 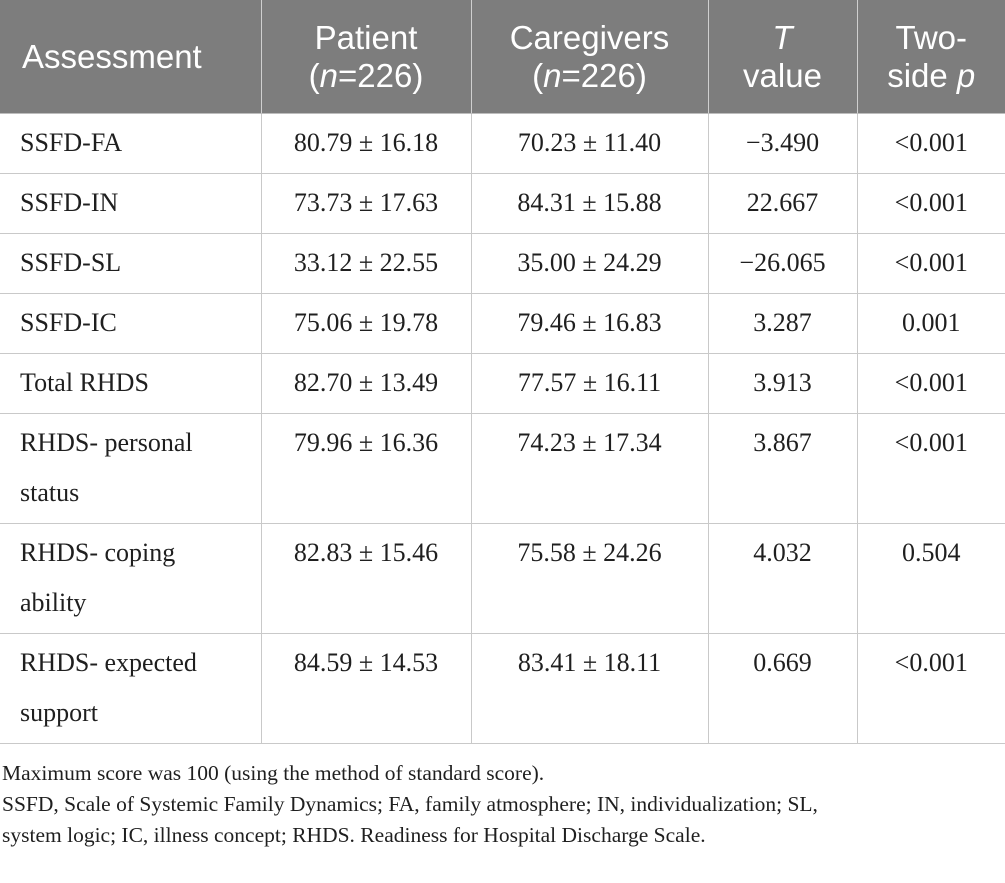 I want to click on cell-assessment: SSFD-IN, so click(x=131, y=203).